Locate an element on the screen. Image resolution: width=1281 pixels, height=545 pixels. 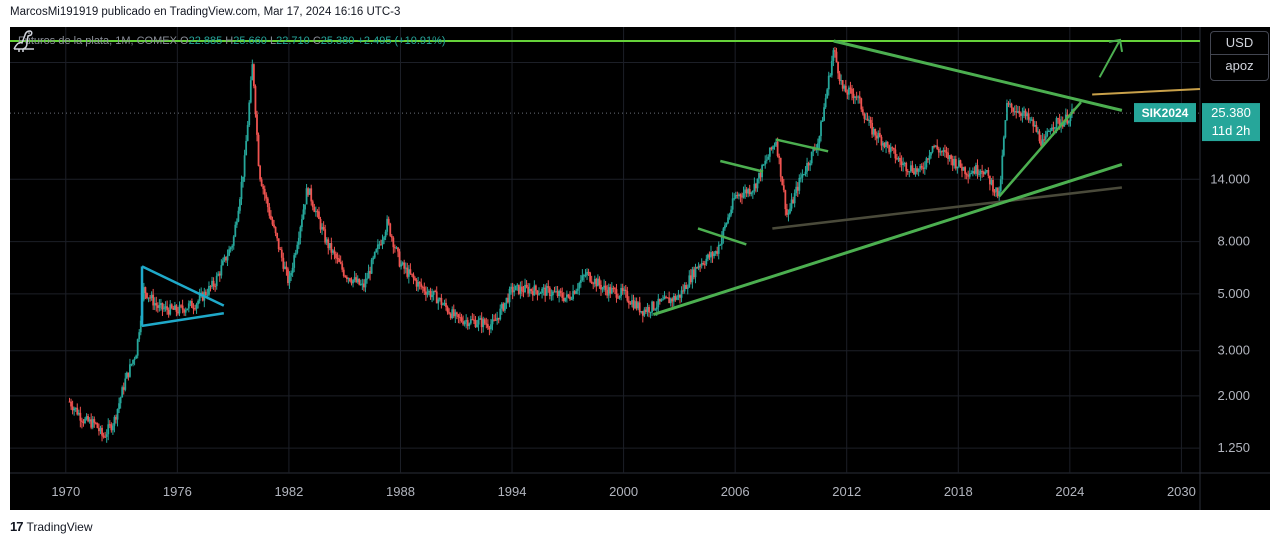
triangle-lower-line is located at coordinates (183, 320).